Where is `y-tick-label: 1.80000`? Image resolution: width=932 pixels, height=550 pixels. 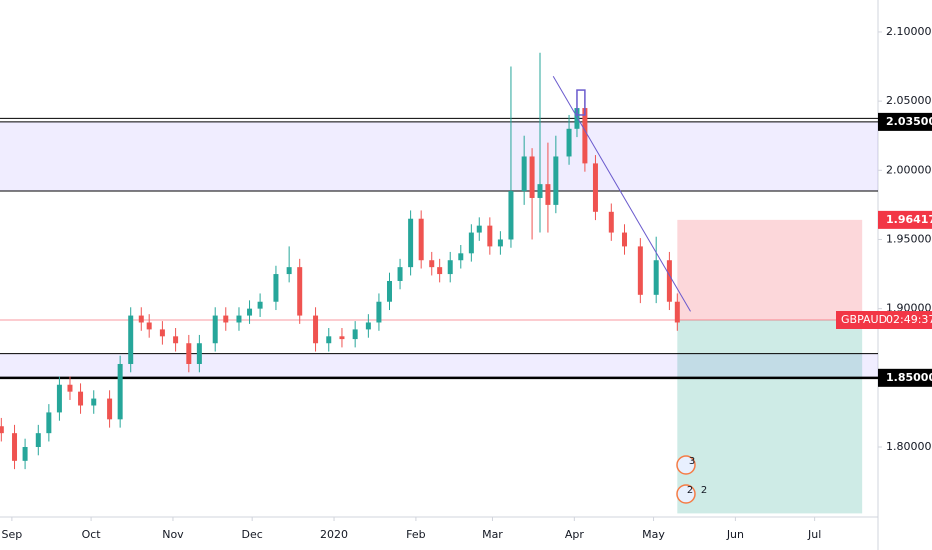
y-tick-label: 1.80000 is located at coordinates (909, 446).